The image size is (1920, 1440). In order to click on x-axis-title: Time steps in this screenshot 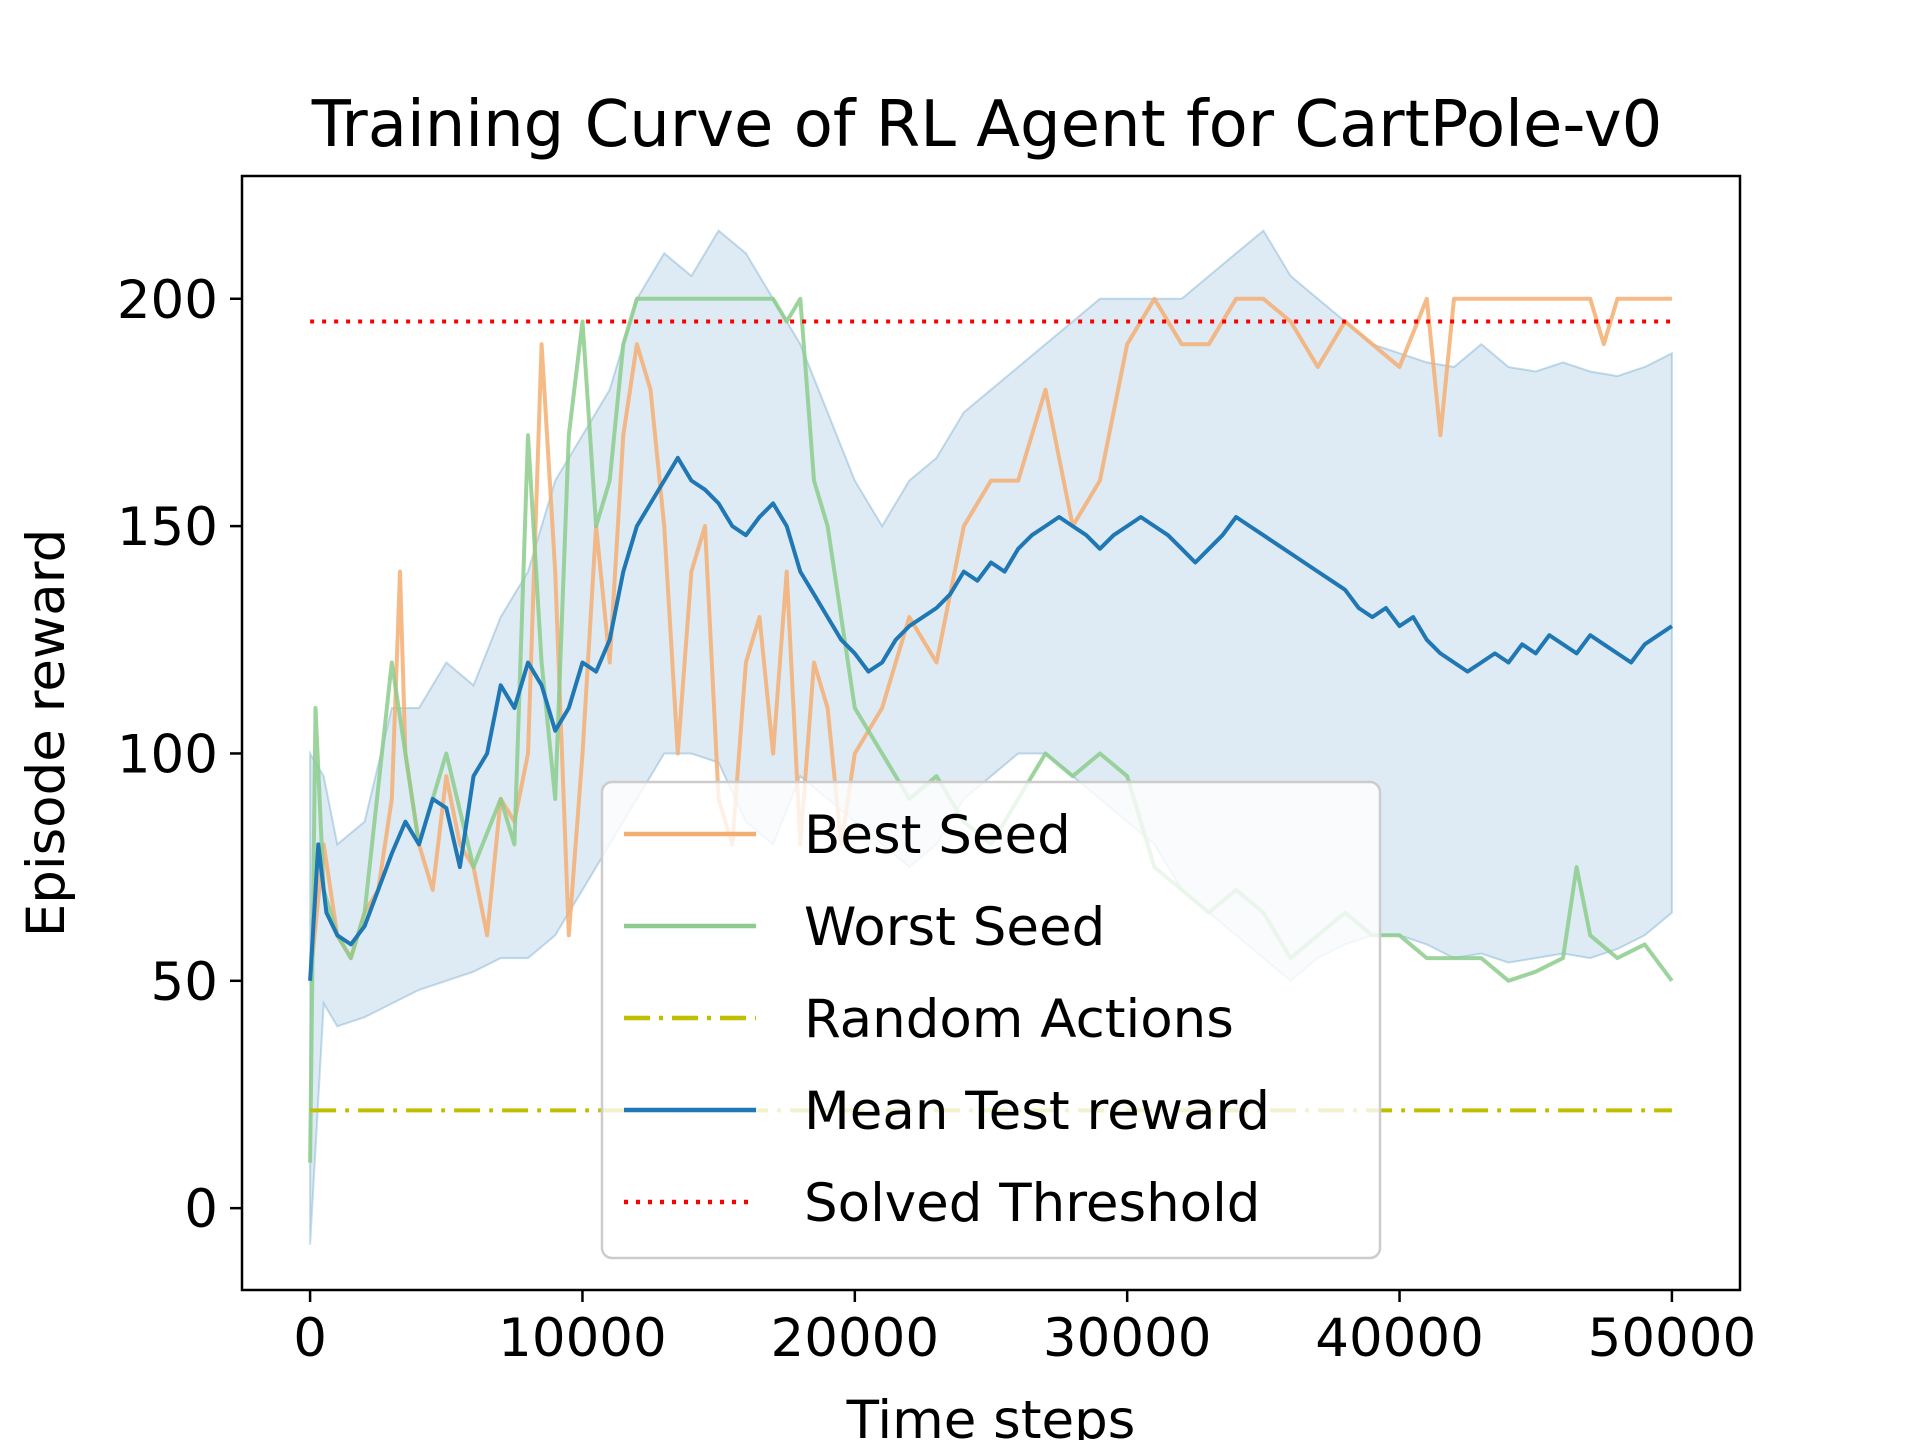, I will do `click(991, 1415)`.